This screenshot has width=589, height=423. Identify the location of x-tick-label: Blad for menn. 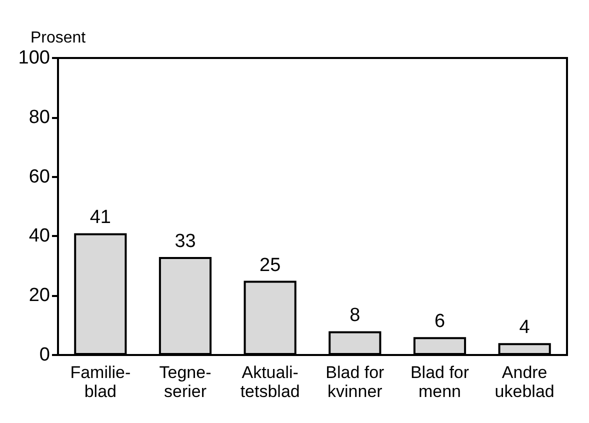
(440, 382).